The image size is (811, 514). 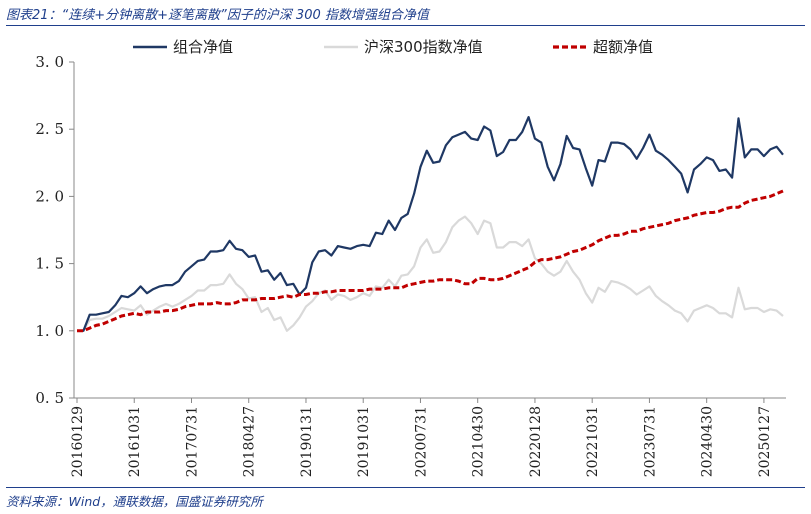 What do you see at coordinates (217, 15) in the screenshot?
I see `figure-title: 图表21：“连续+分钟离散+逐笔离散”因子的沪深 300 指数增强组合净值` at bounding box center [217, 15].